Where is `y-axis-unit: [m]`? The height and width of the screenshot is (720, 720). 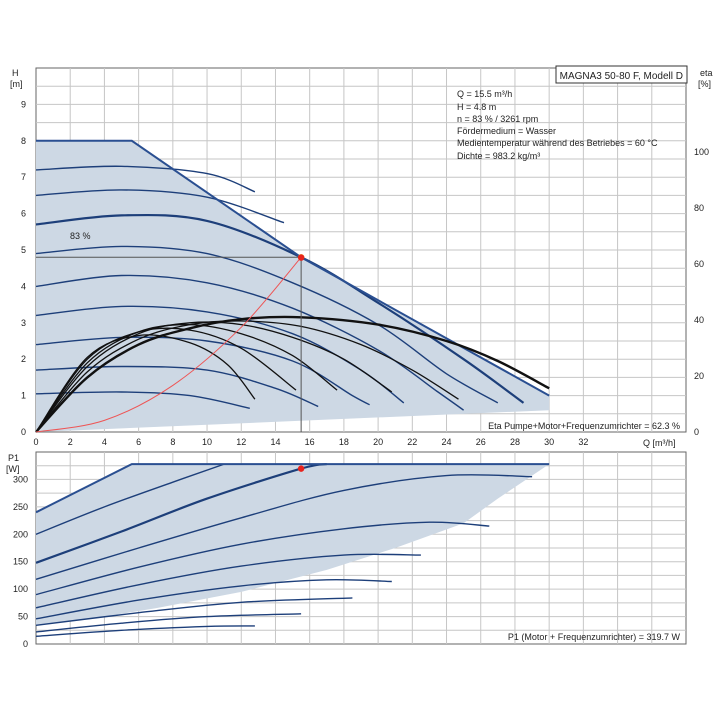 y-axis-unit: [m] is located at coordinates (16, 84).